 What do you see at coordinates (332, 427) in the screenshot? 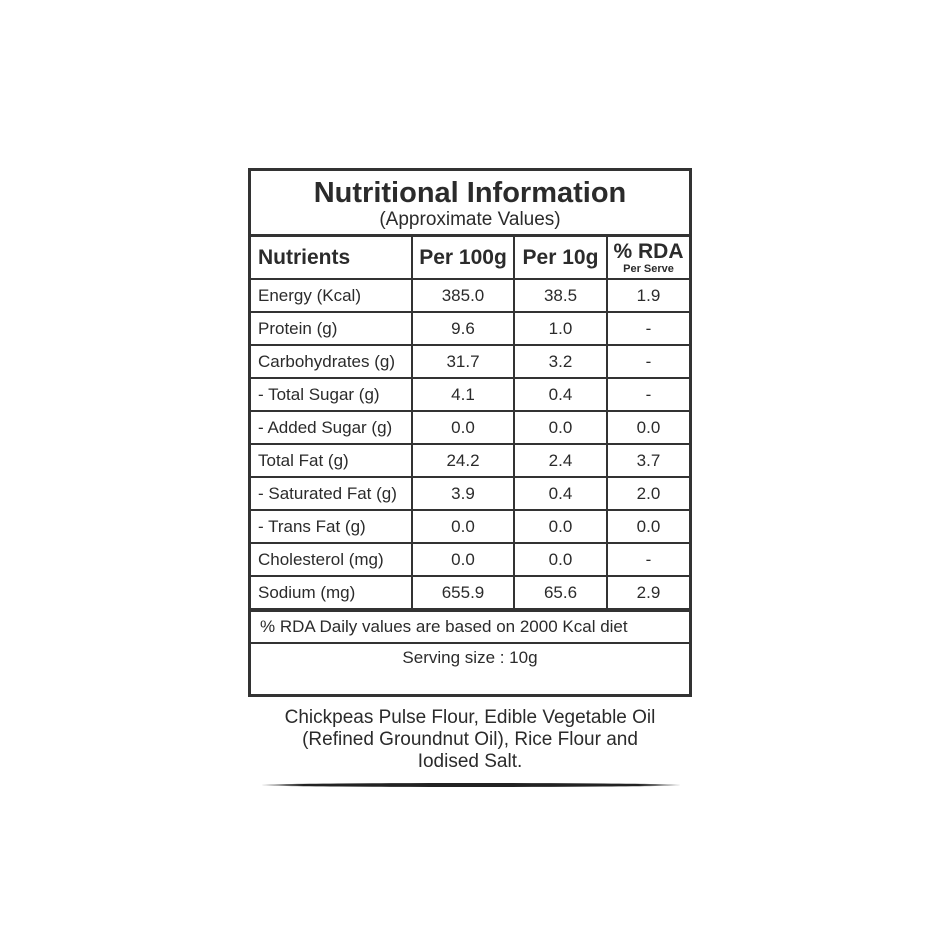
I see `cell-name: - Added Sugar (g)` at bounding box center [332, 427].